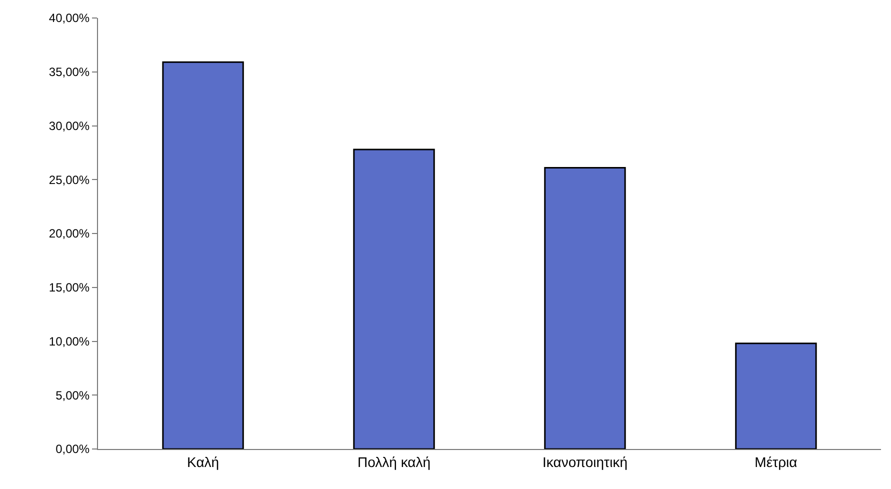 Image resolution: width=891 pixels, height=489 pixels. Describe the element at coordinates (69, 341) in the screenshot. I see `y-tick-label: 10,00%` at that location.